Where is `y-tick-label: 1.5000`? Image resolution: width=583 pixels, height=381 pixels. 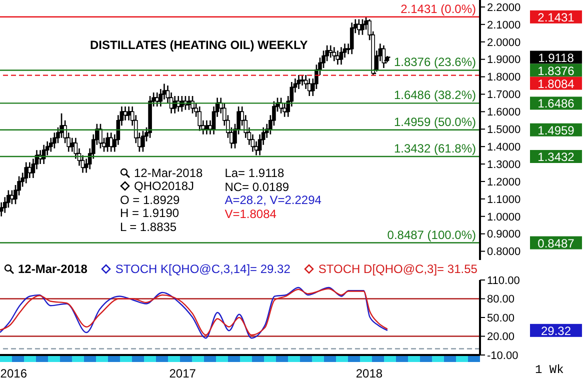
y-tick-label: 1.5000 is located at coordinates (504, 130).